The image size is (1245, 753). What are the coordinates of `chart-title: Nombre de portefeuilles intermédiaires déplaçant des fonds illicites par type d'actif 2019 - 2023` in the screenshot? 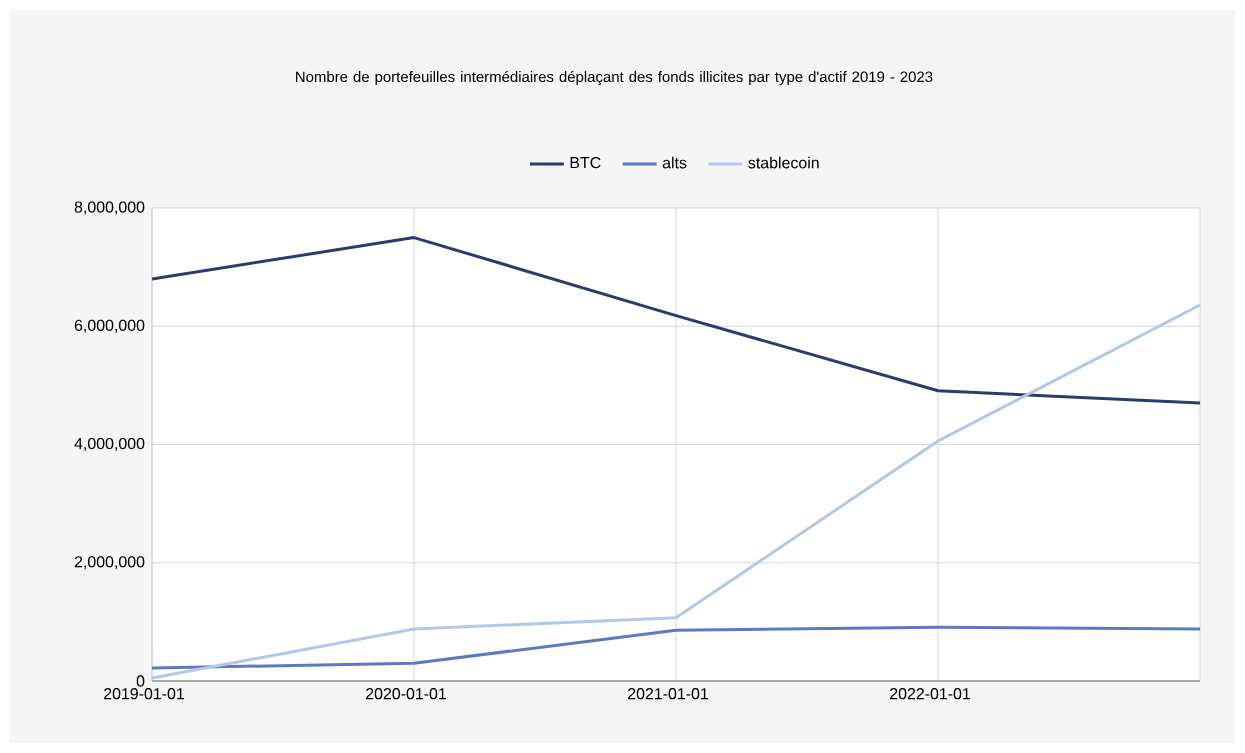 It's located at (614, 78).